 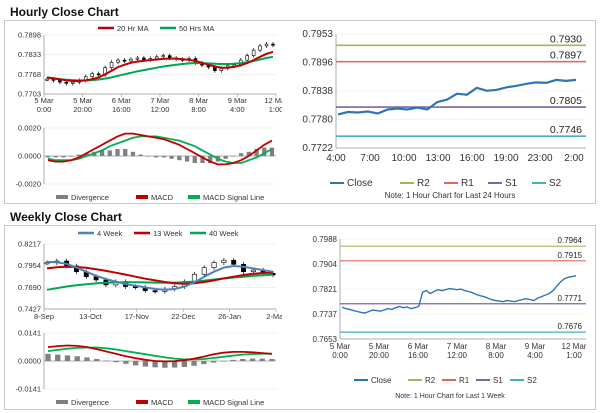 I want to click on y-tick-label: 0.7427, so click(x=29, y=309).